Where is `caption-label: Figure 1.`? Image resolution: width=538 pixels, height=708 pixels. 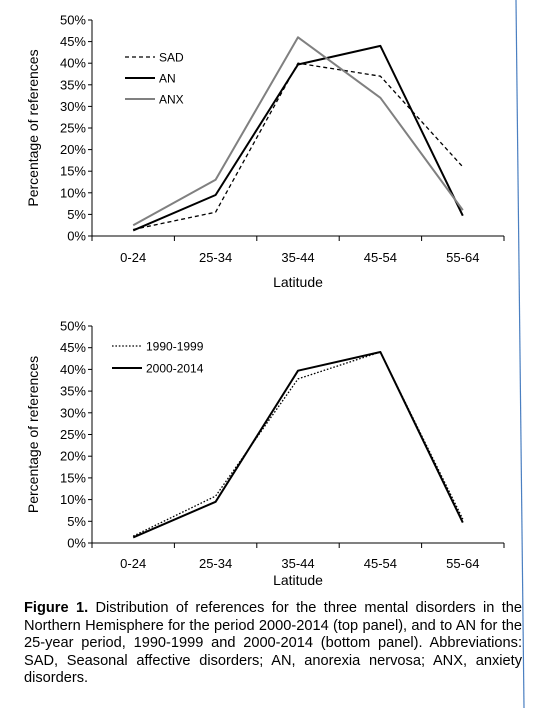 caption-label: Figure 1. is located at coordinates (56, 608).